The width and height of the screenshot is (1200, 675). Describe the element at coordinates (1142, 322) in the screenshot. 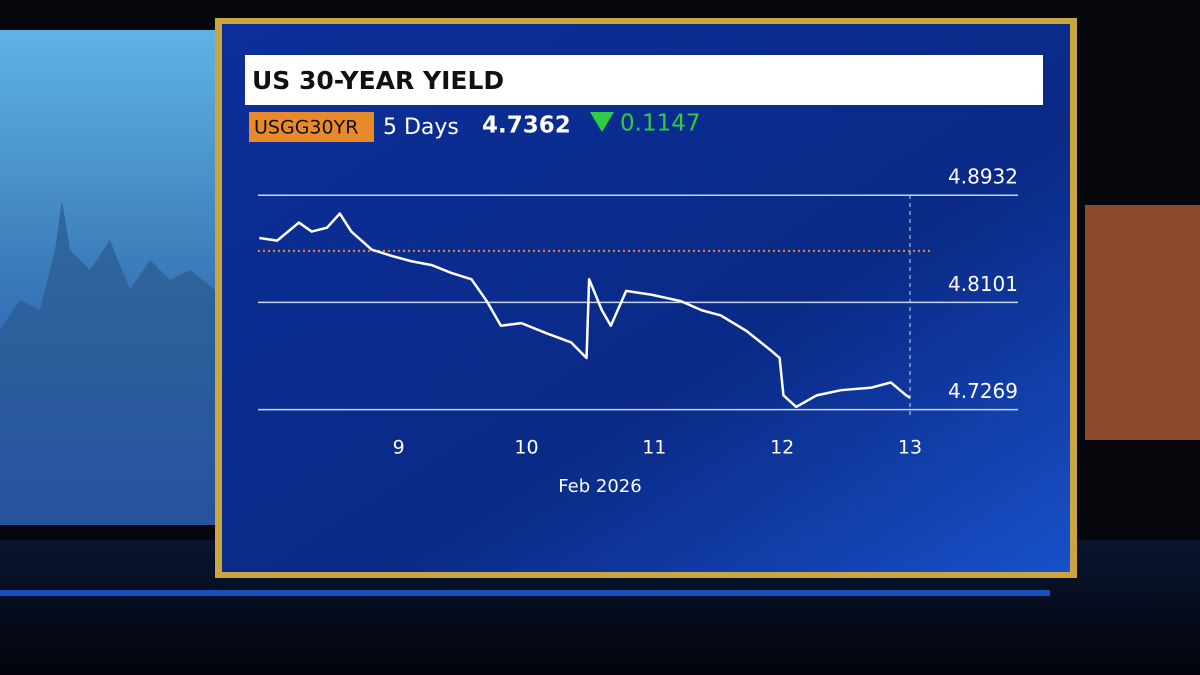

I see `wood-panel` at that location.